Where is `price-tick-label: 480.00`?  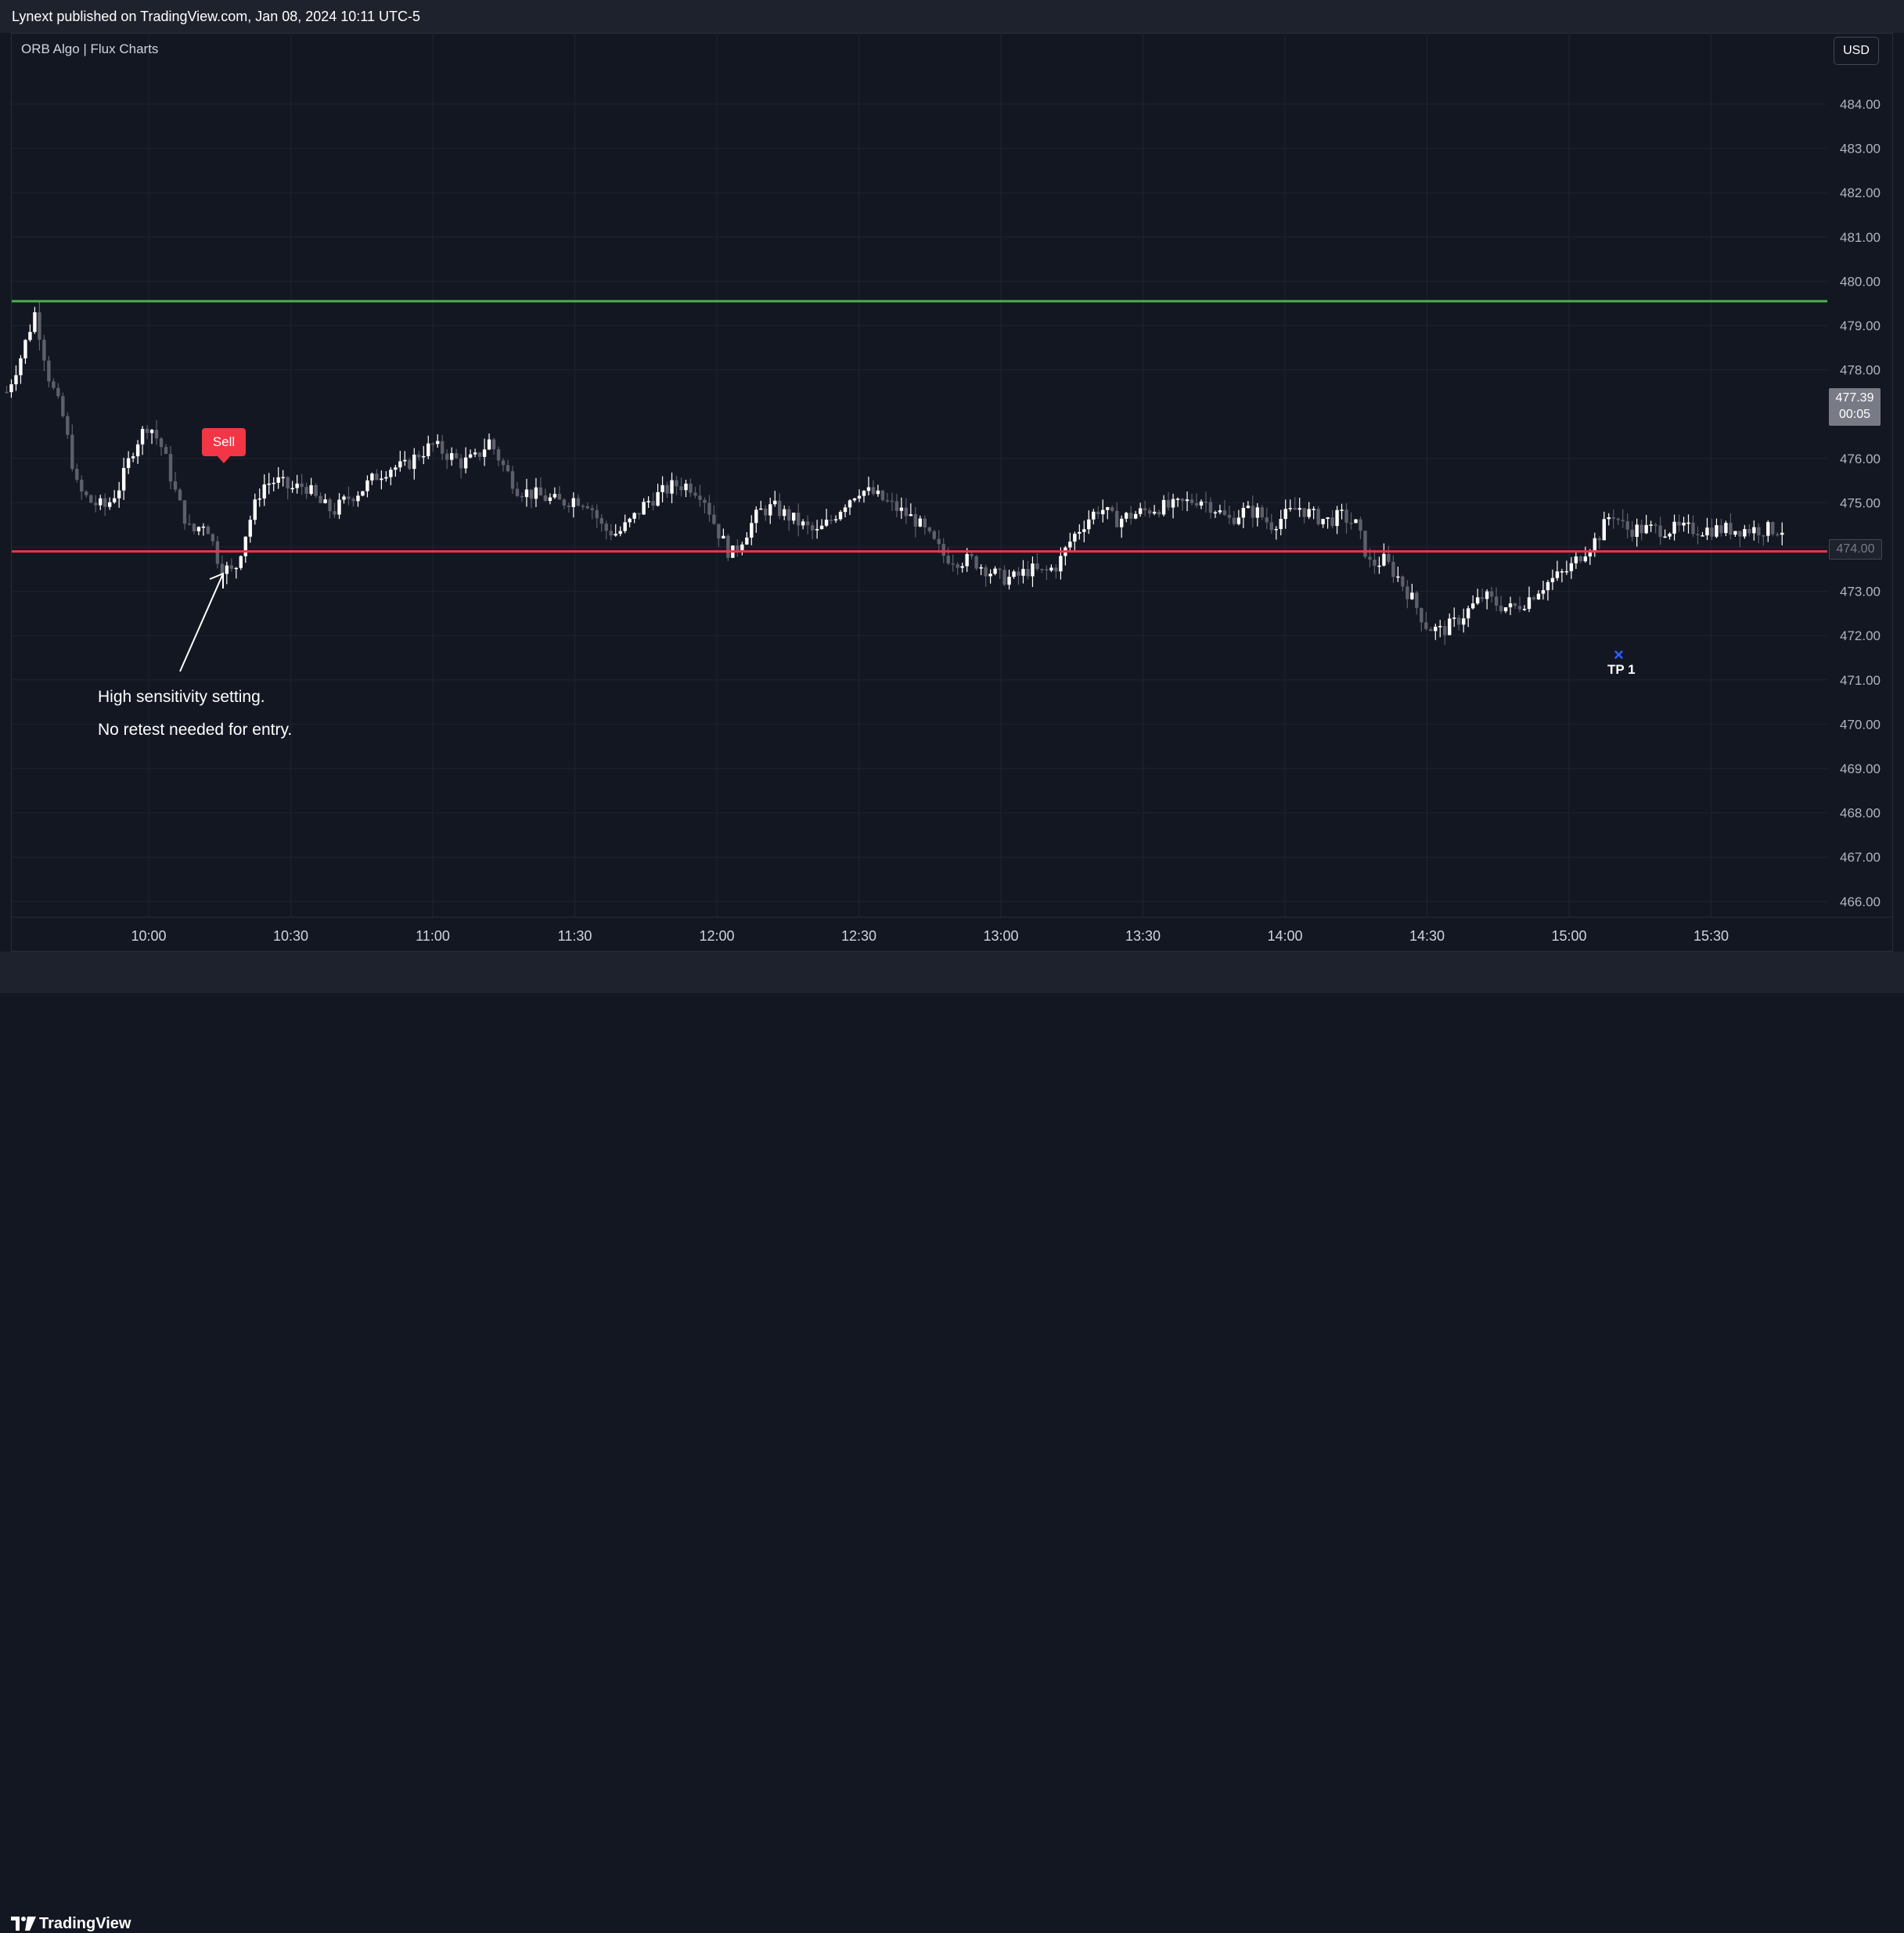 price-tick-label: 480.00 is located at coordinates (1860, 281).